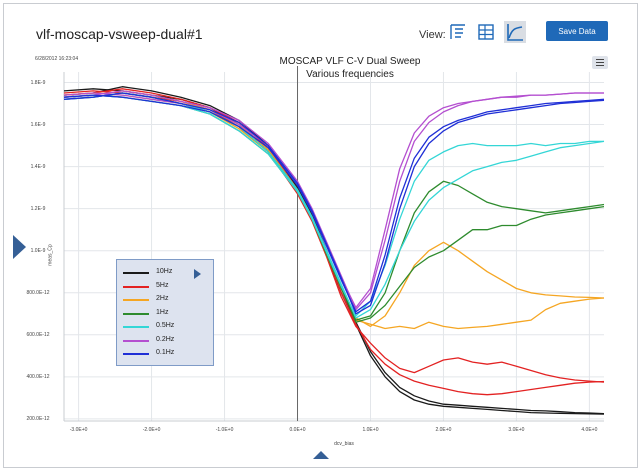 This screenshot has height=472, width=642. I want to click on x-tick-label: 3.0E+0, so click(516, 430).